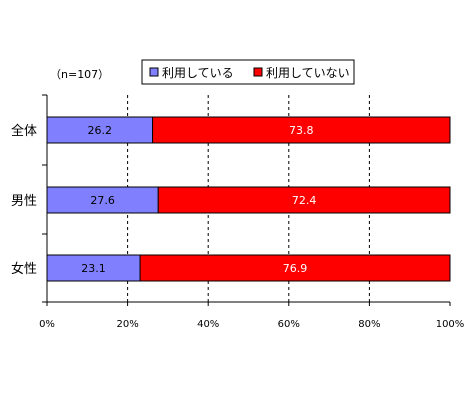 This screenshot has width=470, height=400. I want to click on bar-value-label: 73.8, so click(301, 130).